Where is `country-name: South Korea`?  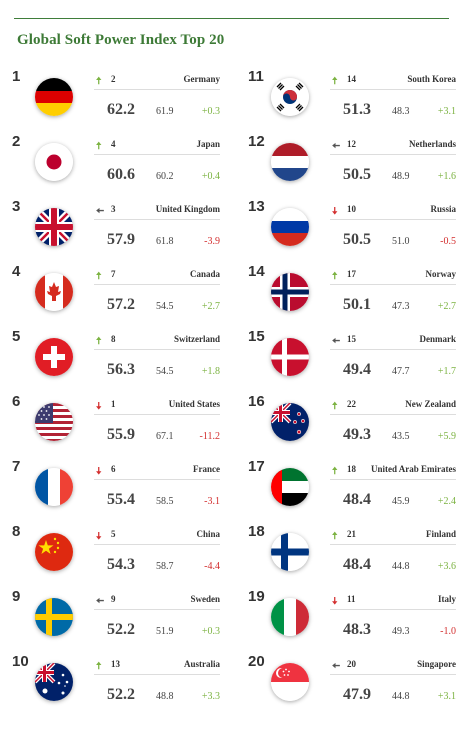 country-name: South Korea is located at coordinates (431, 79).